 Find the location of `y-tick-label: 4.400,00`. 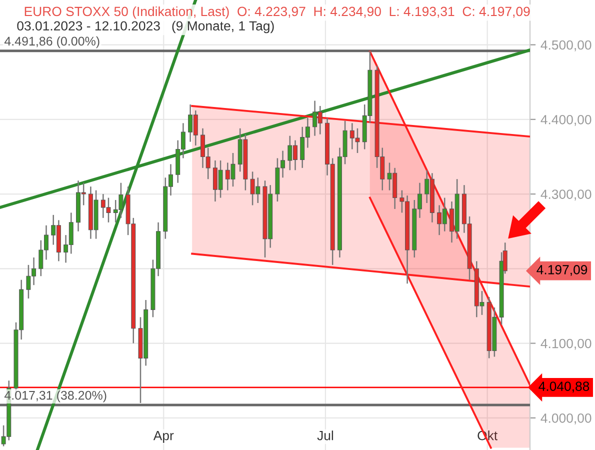

y-tick-label: 4.400,00 is located at coordinates (566, 120).